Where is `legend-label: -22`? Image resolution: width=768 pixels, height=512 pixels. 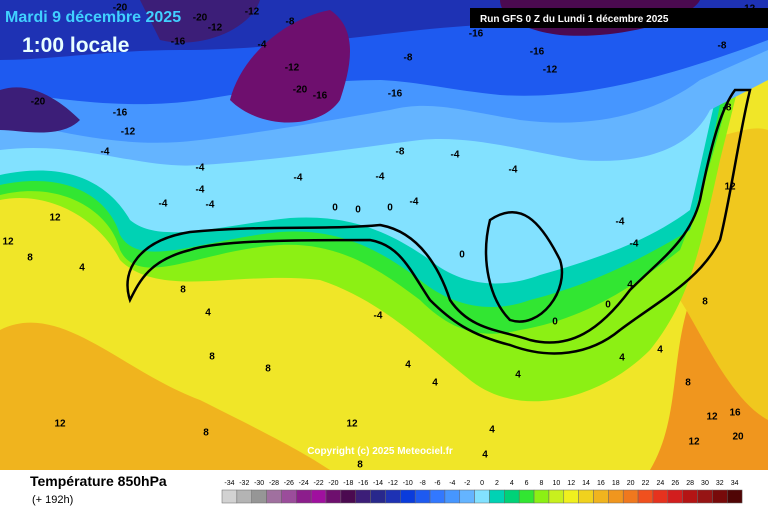
legend-label: -22 is located at coordinates (319, 483).